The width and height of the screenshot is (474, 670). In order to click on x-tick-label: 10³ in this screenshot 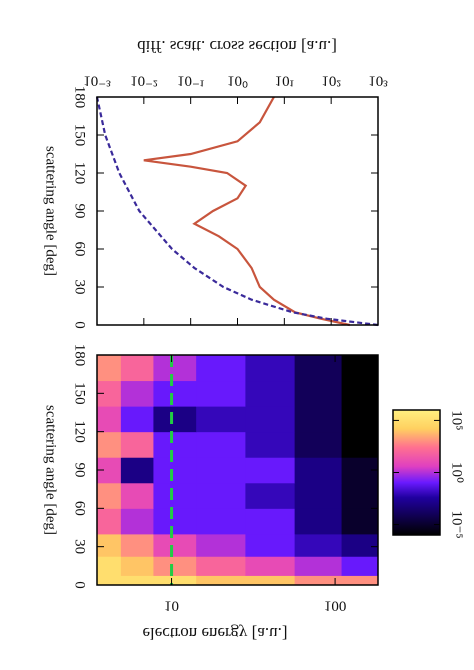, I will do `click(378, 81)`.